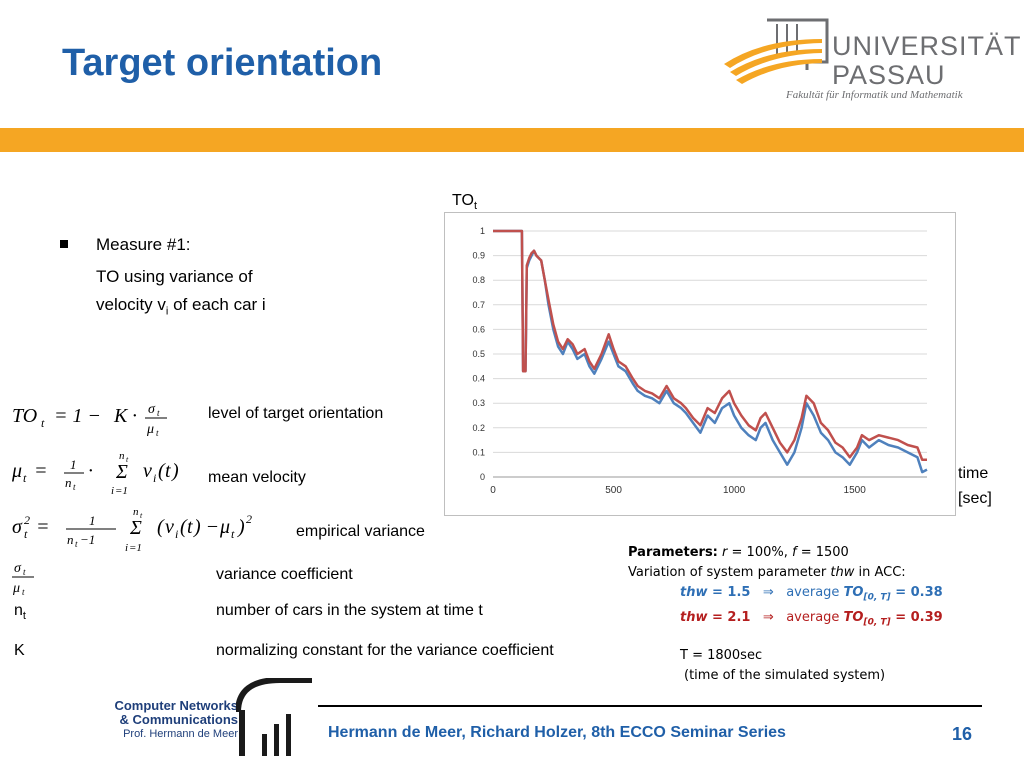 This screenshot has height=768, width=1024. I want to click on chart-y-label-sub: t, so click(475, 206).